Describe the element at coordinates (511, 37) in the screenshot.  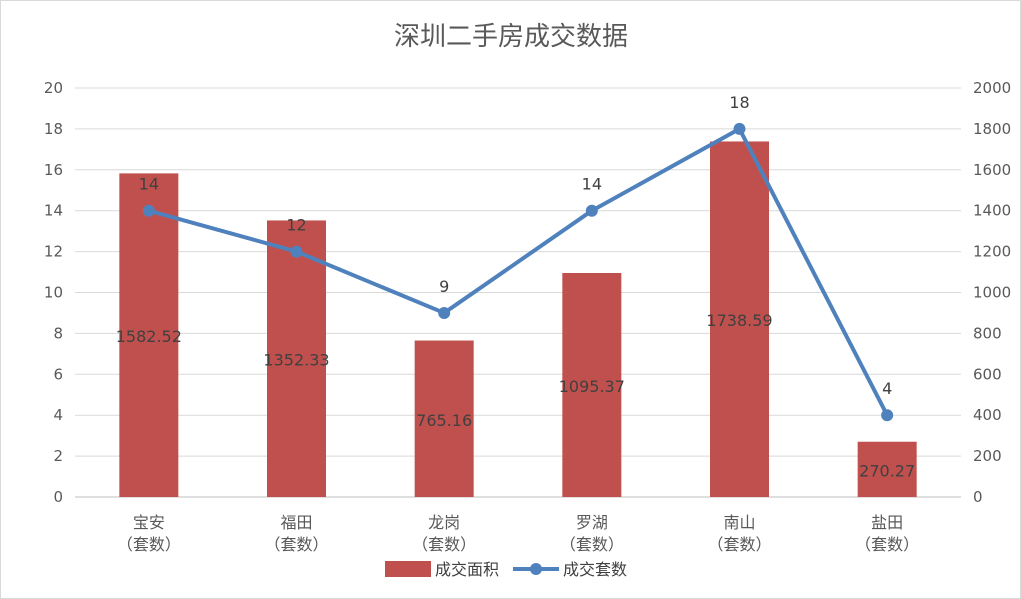
I see `chart-title: 深圳二手房成交数据` at that location.